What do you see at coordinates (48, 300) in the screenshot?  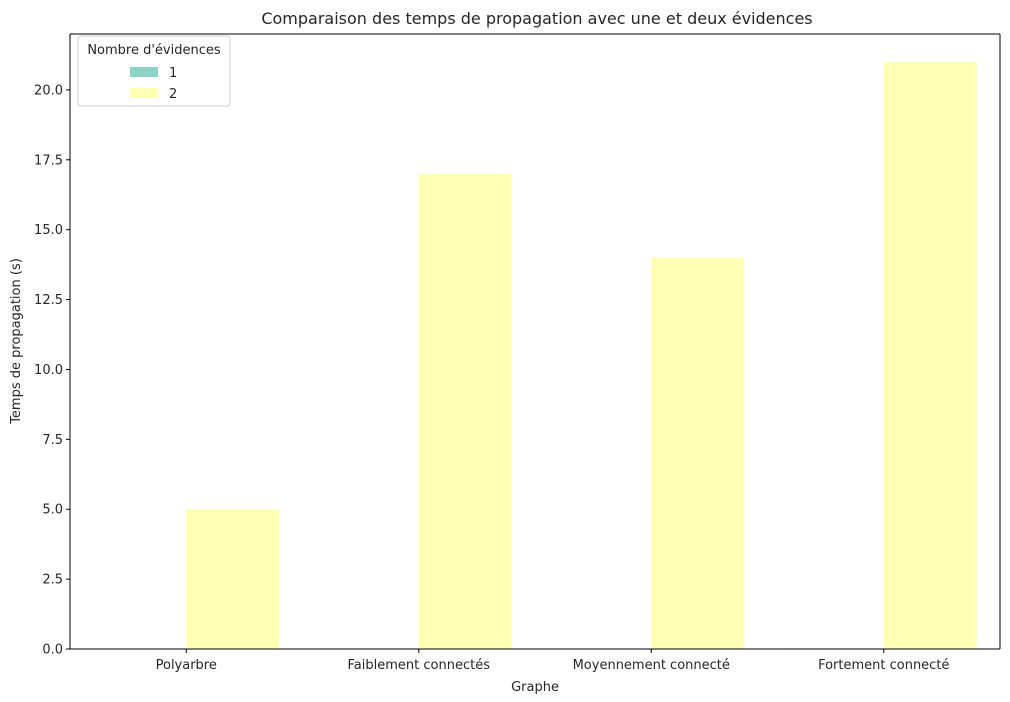 I see `y-tick-label: 12.5` at bounding box center [48, 300].